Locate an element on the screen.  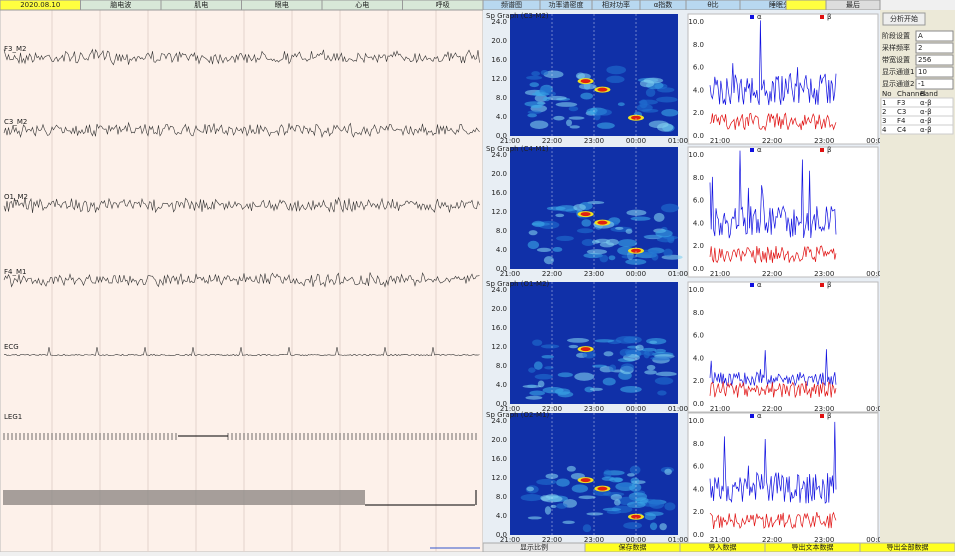
bottom-button-label: 显示比例 is located at coordinates (534, 547).